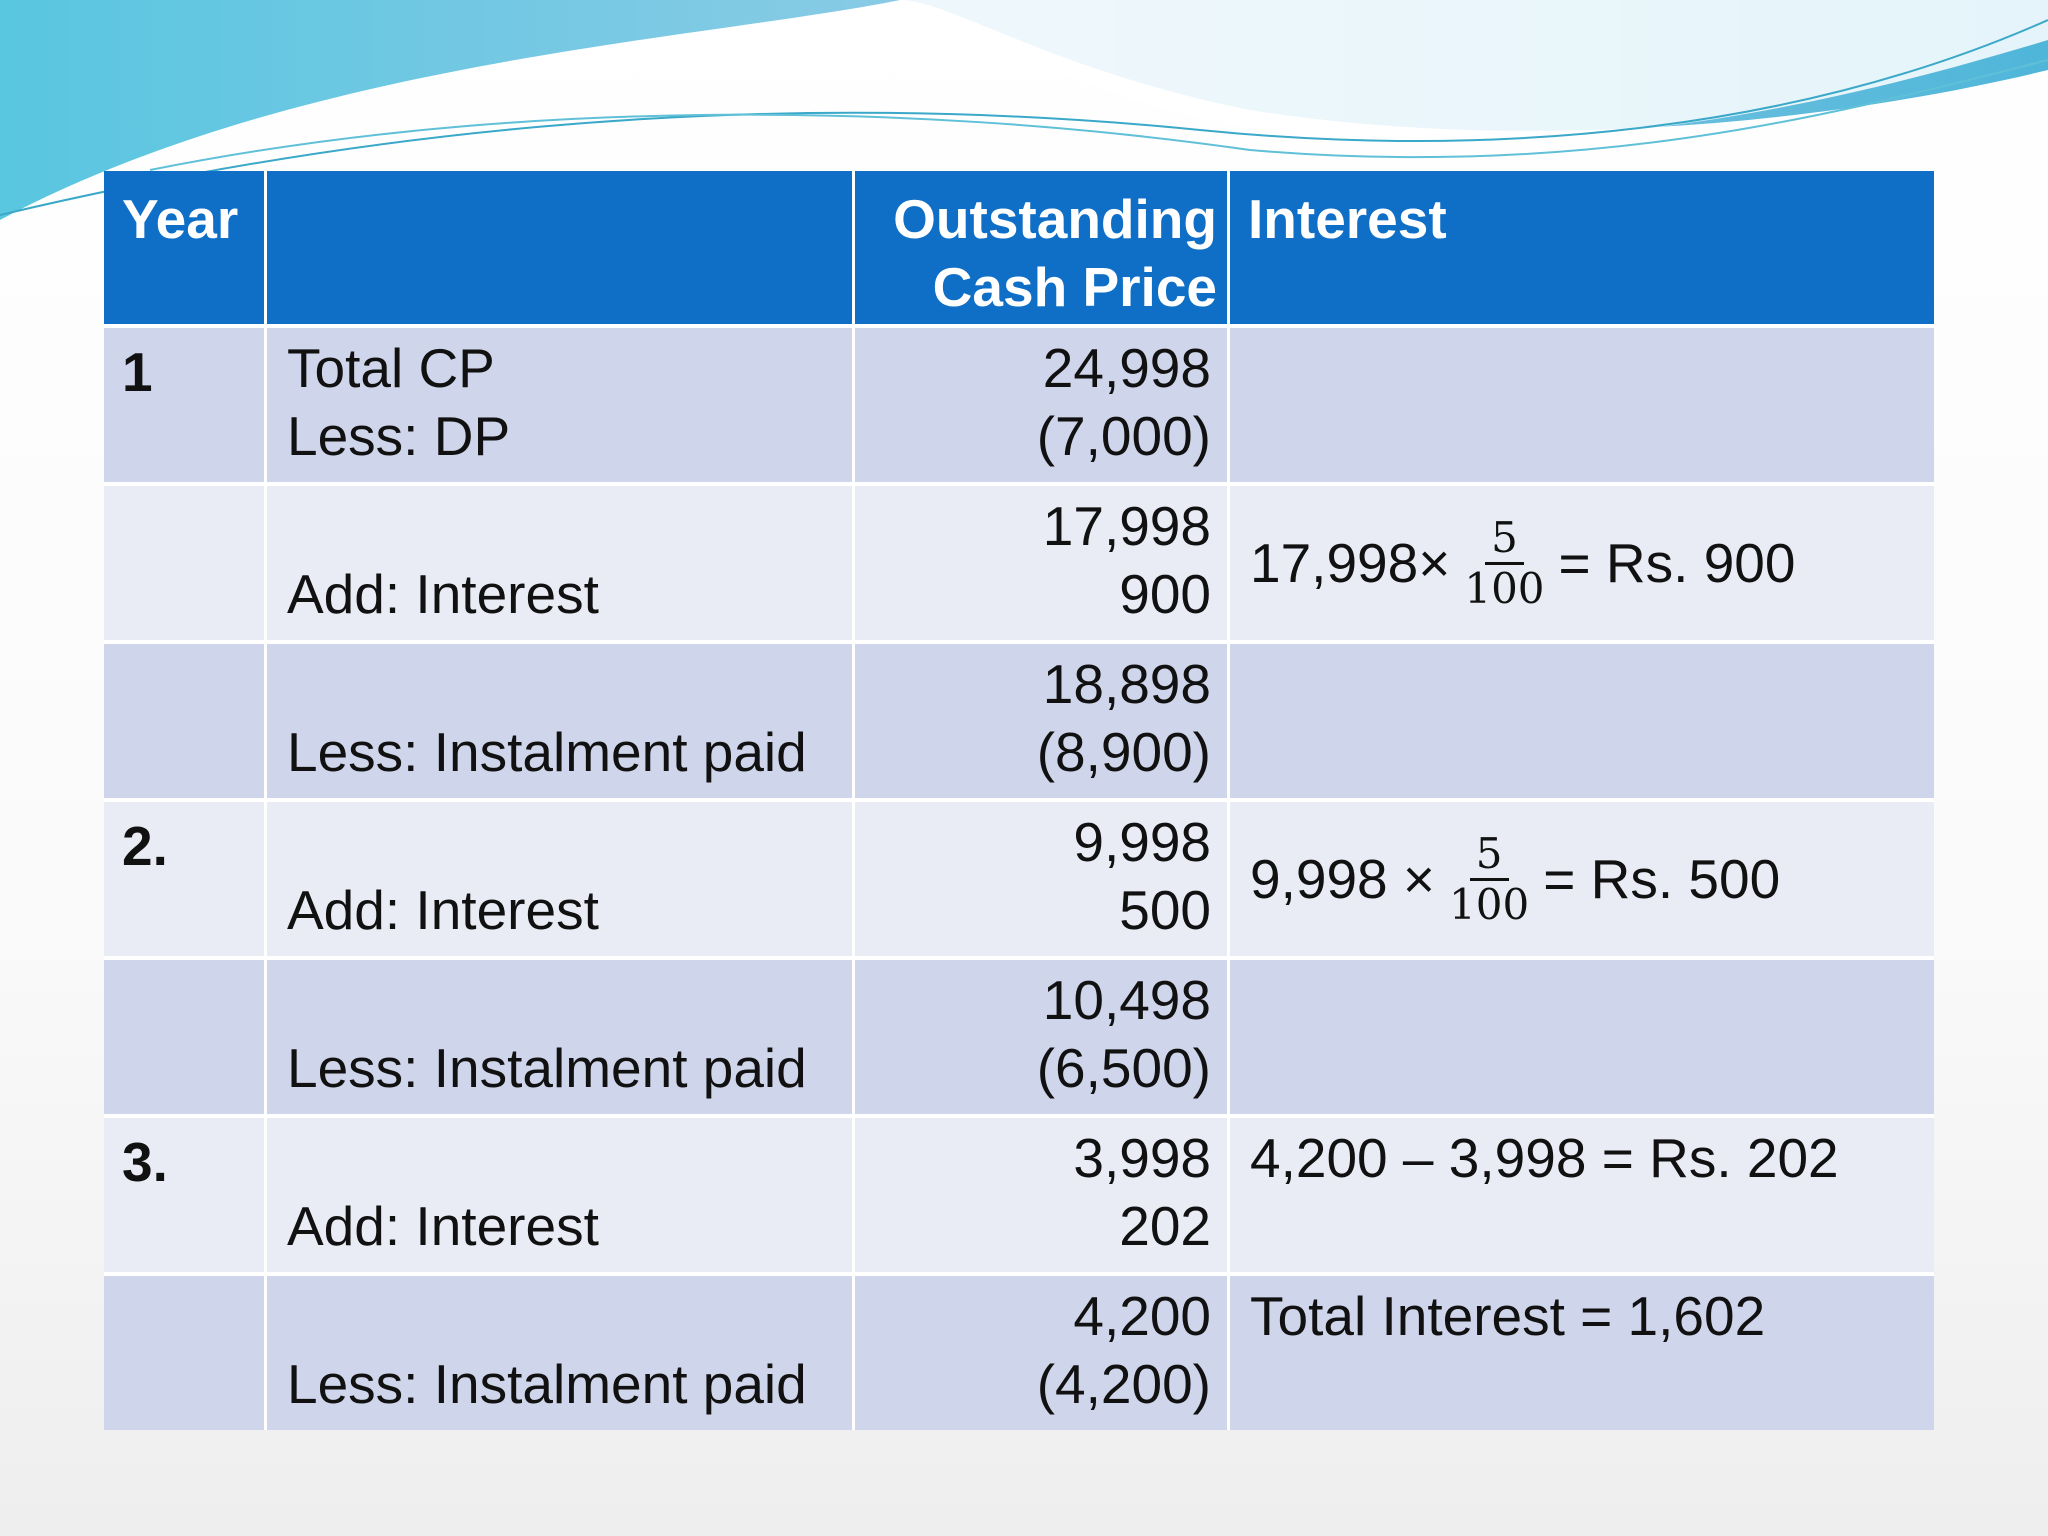 The image size is (2048, 1536). Describe the element at coordinates (1582, 1353) in the screenshot. I see `interest-cell: Total Interest = 1,602` at that location.